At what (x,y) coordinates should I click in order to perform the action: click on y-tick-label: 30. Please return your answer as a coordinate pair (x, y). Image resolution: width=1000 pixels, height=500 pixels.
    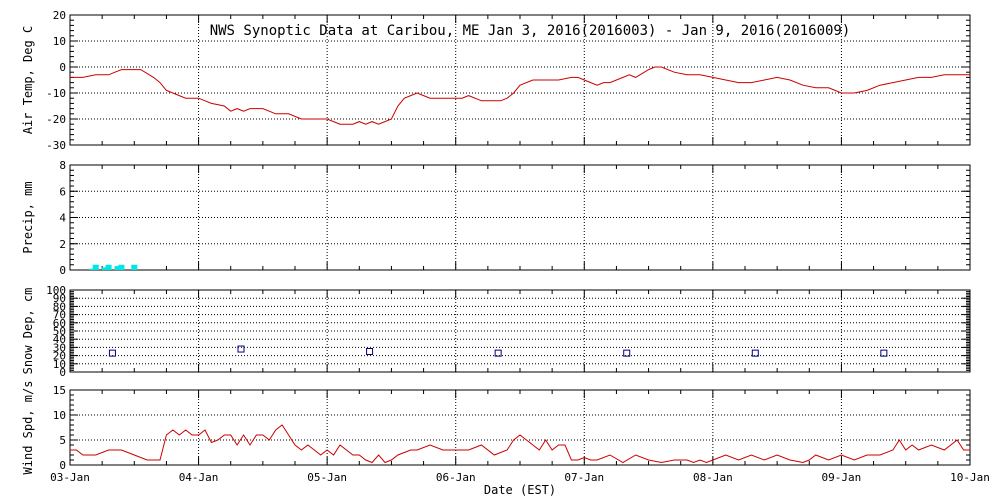
    Looking at the image, I should click on (59, 347).